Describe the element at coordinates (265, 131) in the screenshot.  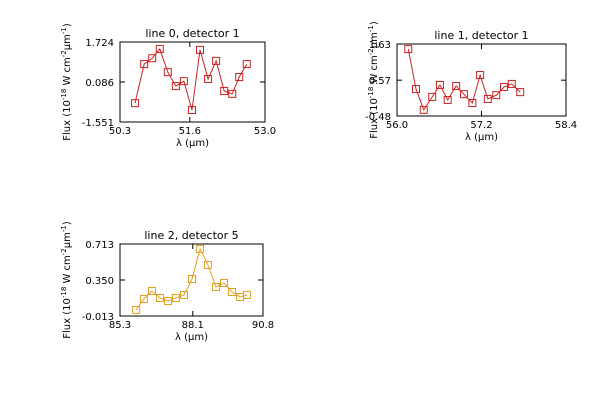
I see `x-tick-label: 53.0` at that location.